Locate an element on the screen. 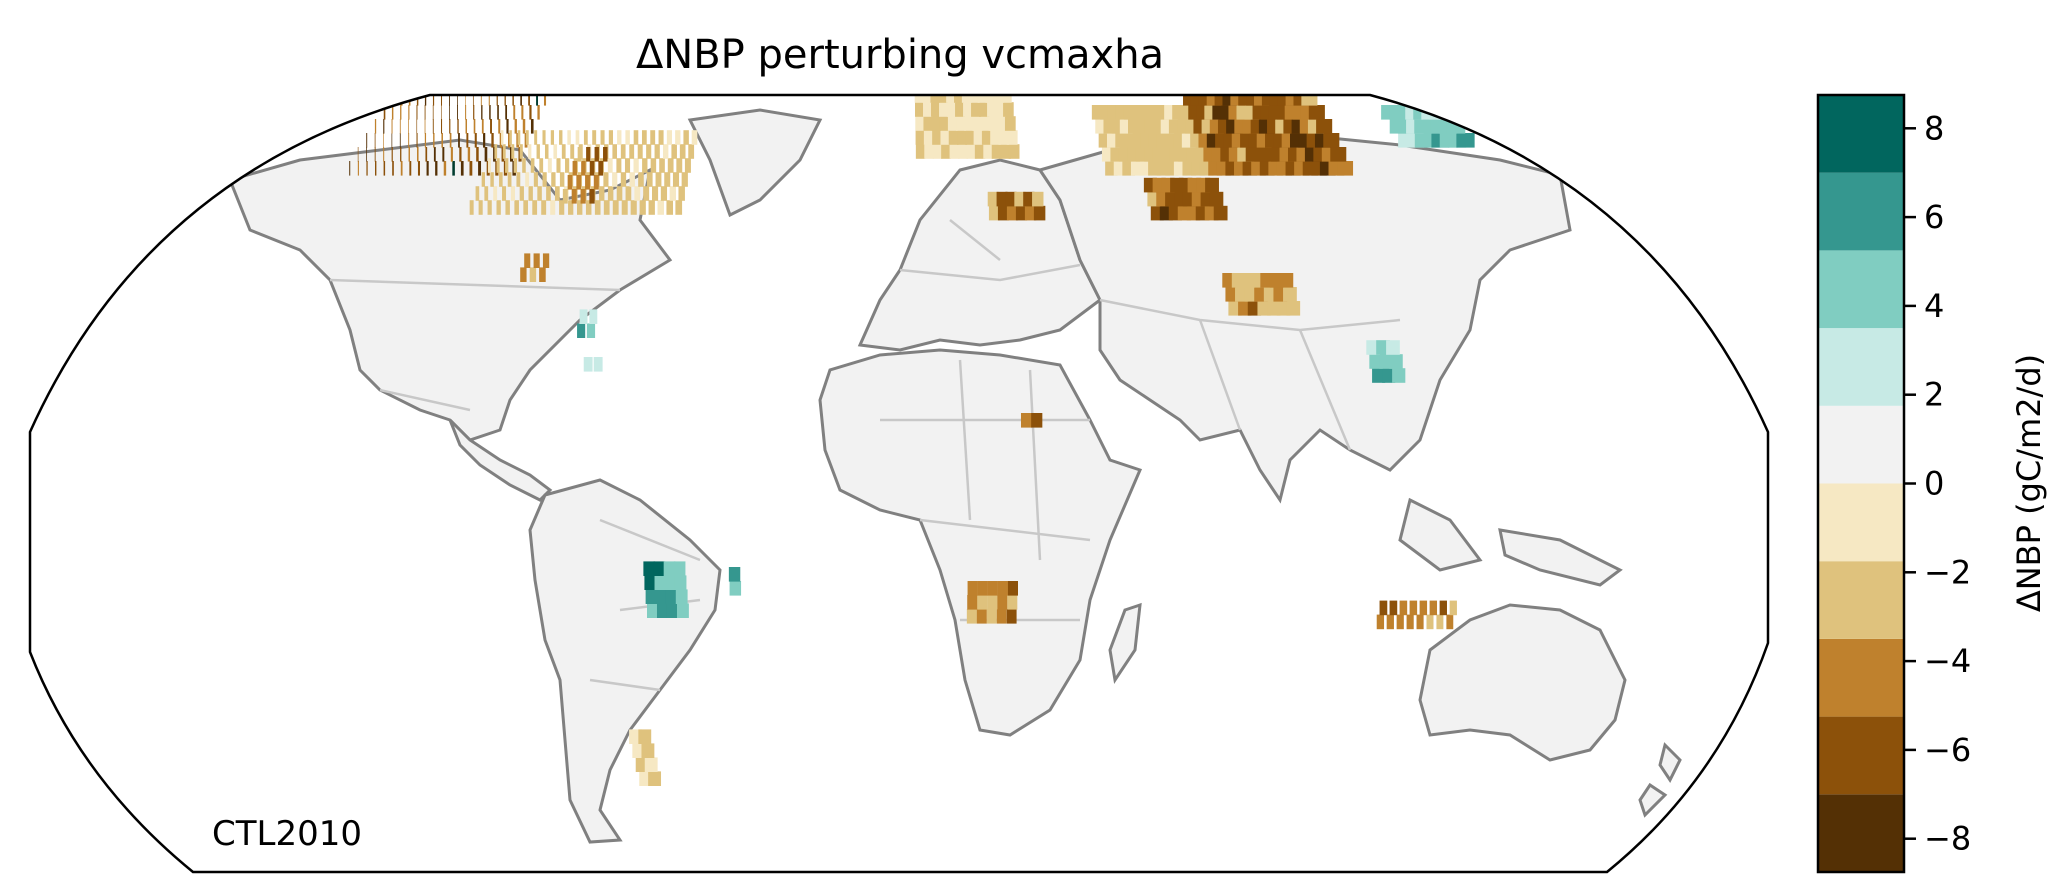  land-africa is located at coordinates (980, 542).